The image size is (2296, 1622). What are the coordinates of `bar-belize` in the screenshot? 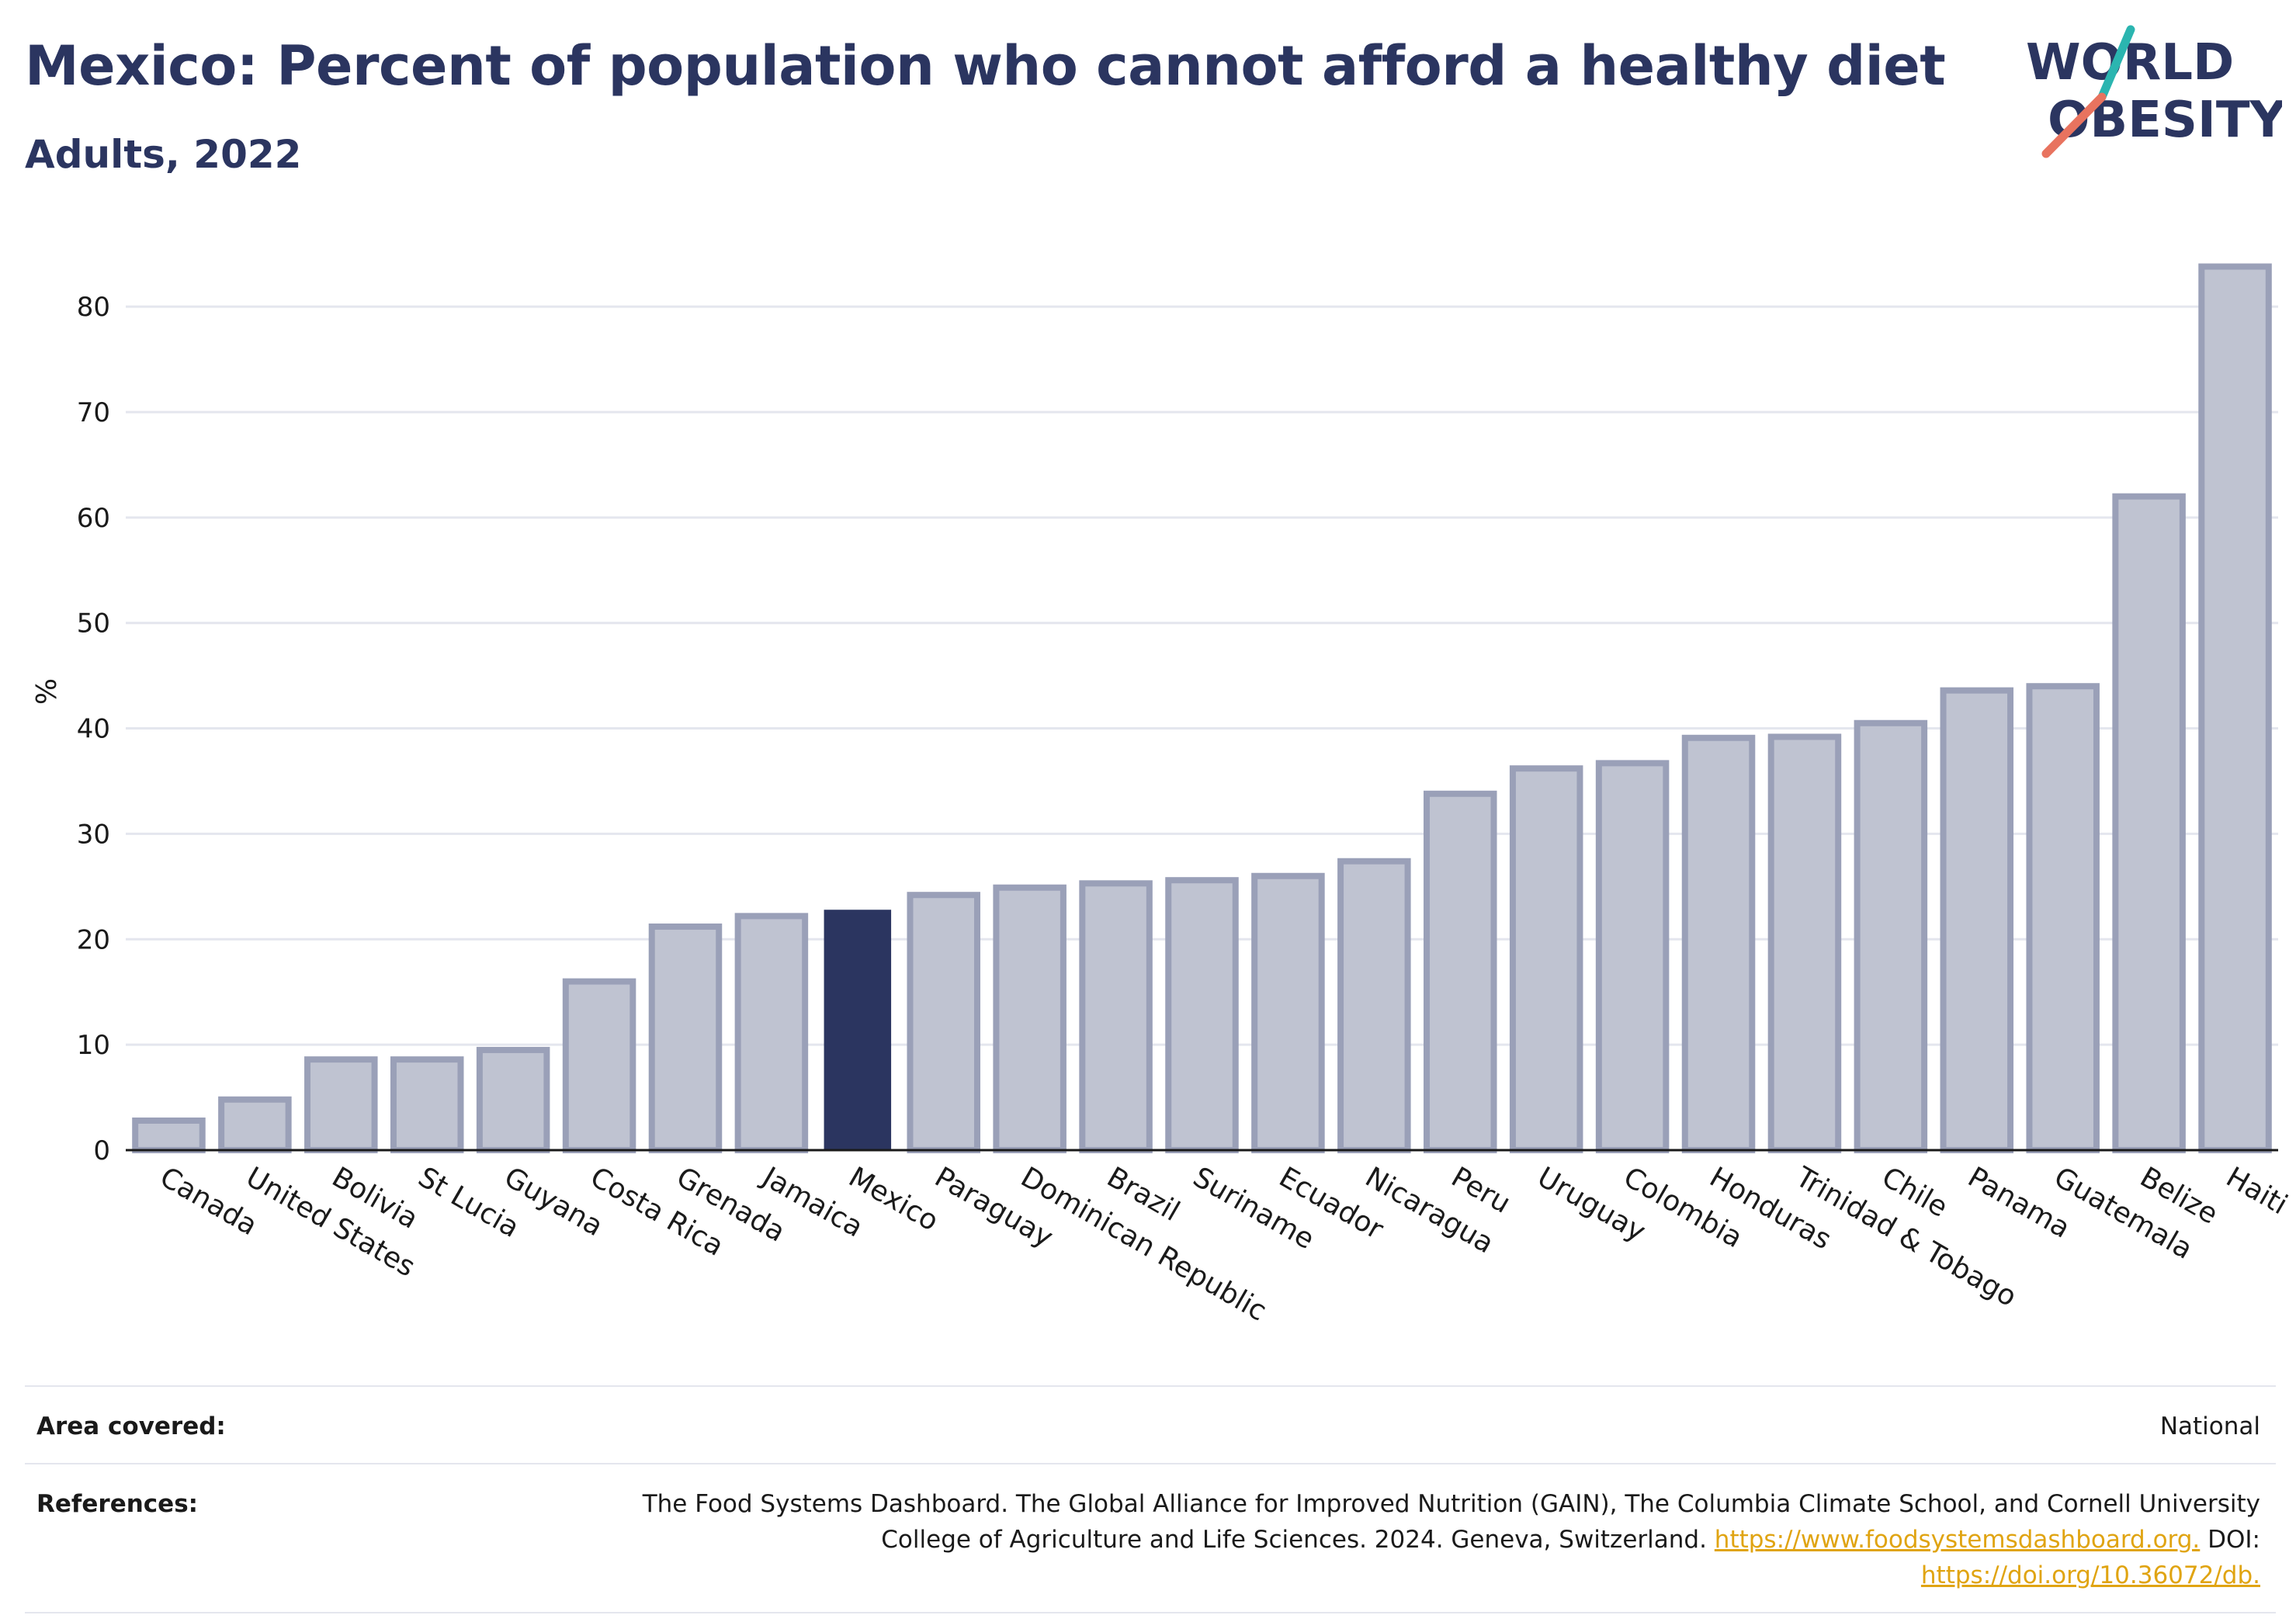 It's located at (2149, 823).